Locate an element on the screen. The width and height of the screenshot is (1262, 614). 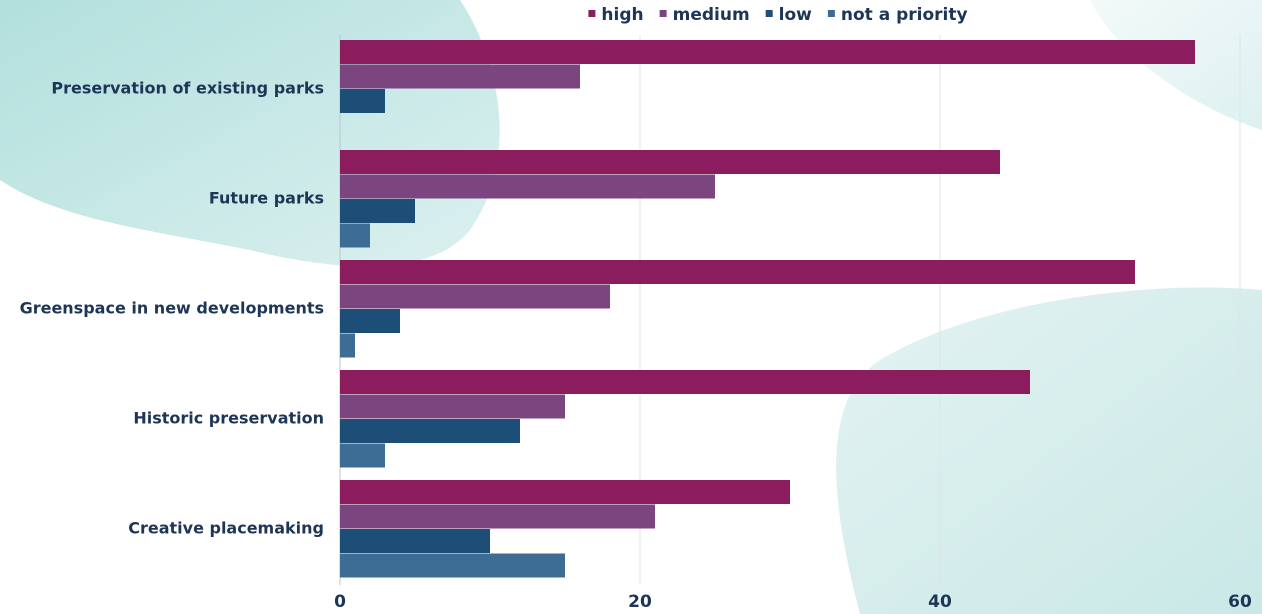
x-axis-ticks: 0 20 40 60 is located at coordinates (793, 602).